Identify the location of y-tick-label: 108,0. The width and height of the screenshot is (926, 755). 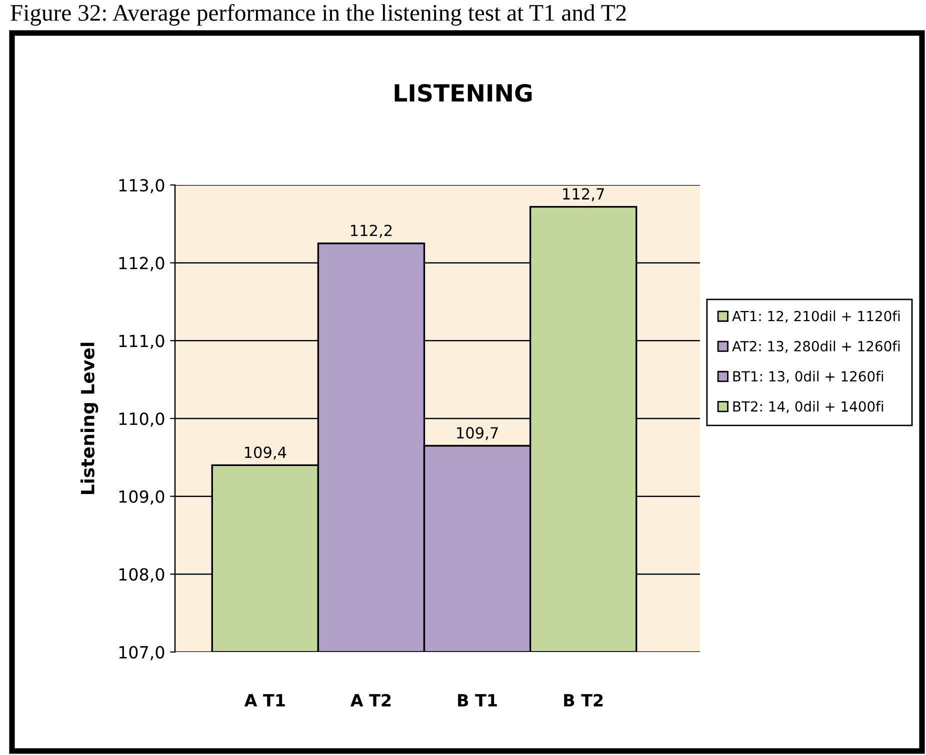
(141, 575).